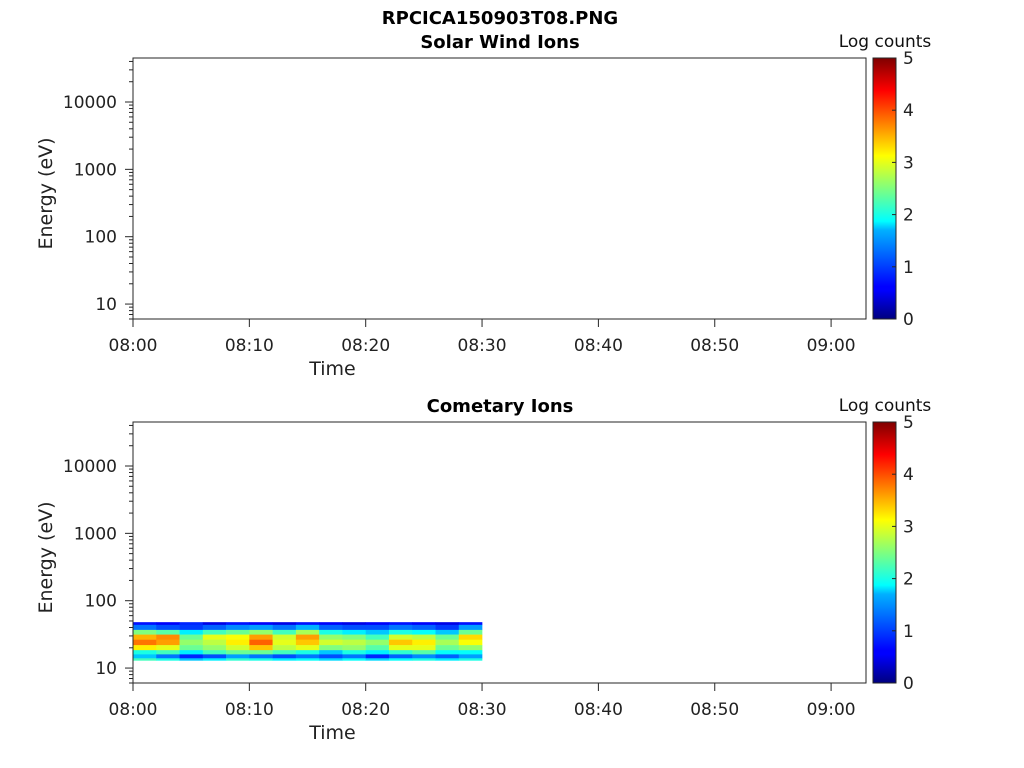 The width and height of the screenshot is (1024, 768). Describe the element at coordinates (46, 557) in the screenshot. I see `y-axis-label: Energy (eV)` at that location.